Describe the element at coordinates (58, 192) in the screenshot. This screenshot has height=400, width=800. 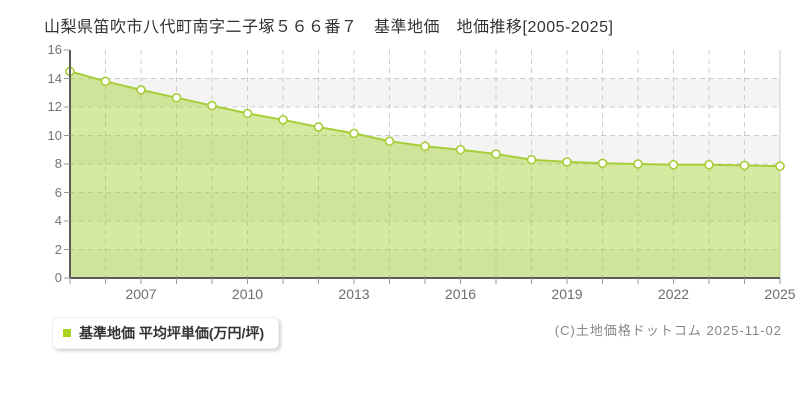
I see `y-axis-label-6: 6` at that location.